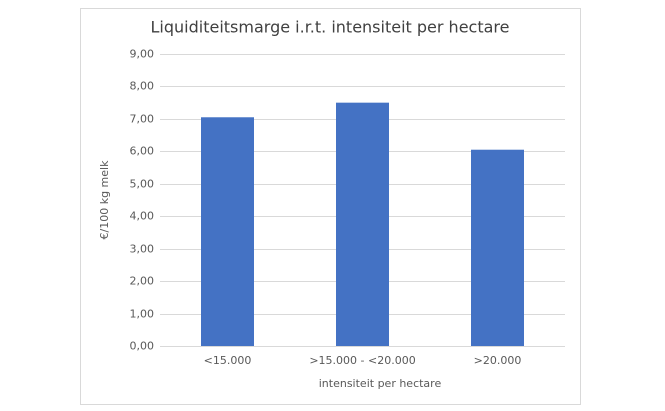 Image resolution: width=665 pixels, height=411 pixels. Describe the element at coordinates (142, 249) in the screenshot. I see `y-tick-label: 3,00` at that location.